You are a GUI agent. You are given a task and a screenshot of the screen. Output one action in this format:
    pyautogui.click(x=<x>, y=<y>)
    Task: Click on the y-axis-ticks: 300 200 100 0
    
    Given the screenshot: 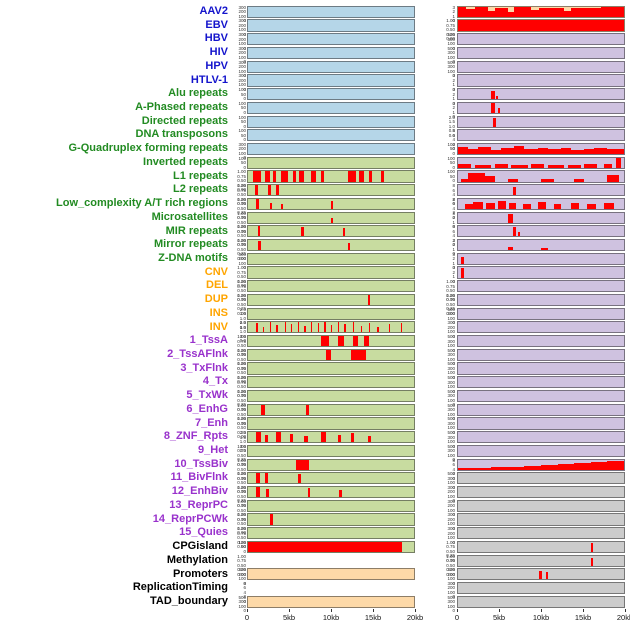 What is the action you would take?
    pyautogui.click(x=237, y=151)
    